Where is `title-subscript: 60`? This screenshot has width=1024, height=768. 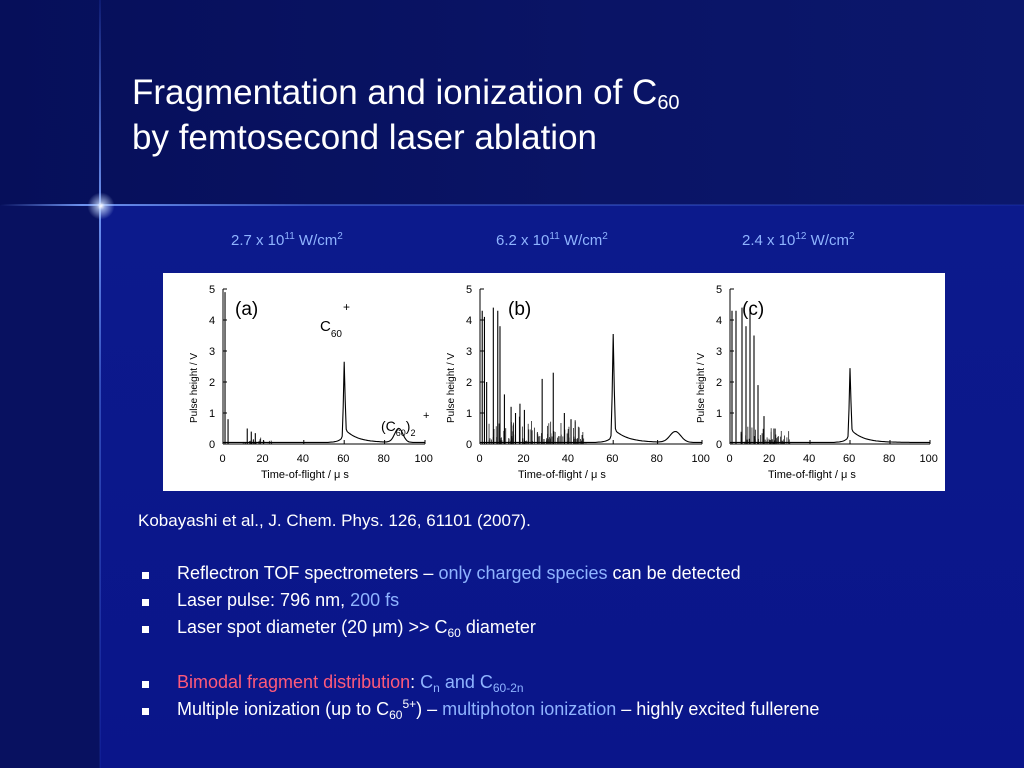
title-subscript: 60 is located at coordinates (668, 103).